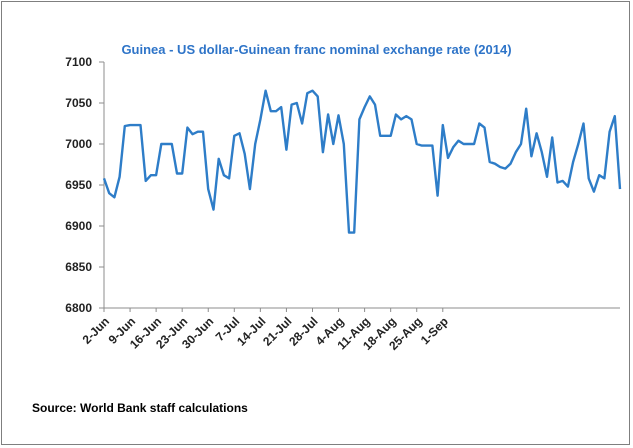  I want to click on source-note: Source: World Bank staff calculations, so click(140, 408).